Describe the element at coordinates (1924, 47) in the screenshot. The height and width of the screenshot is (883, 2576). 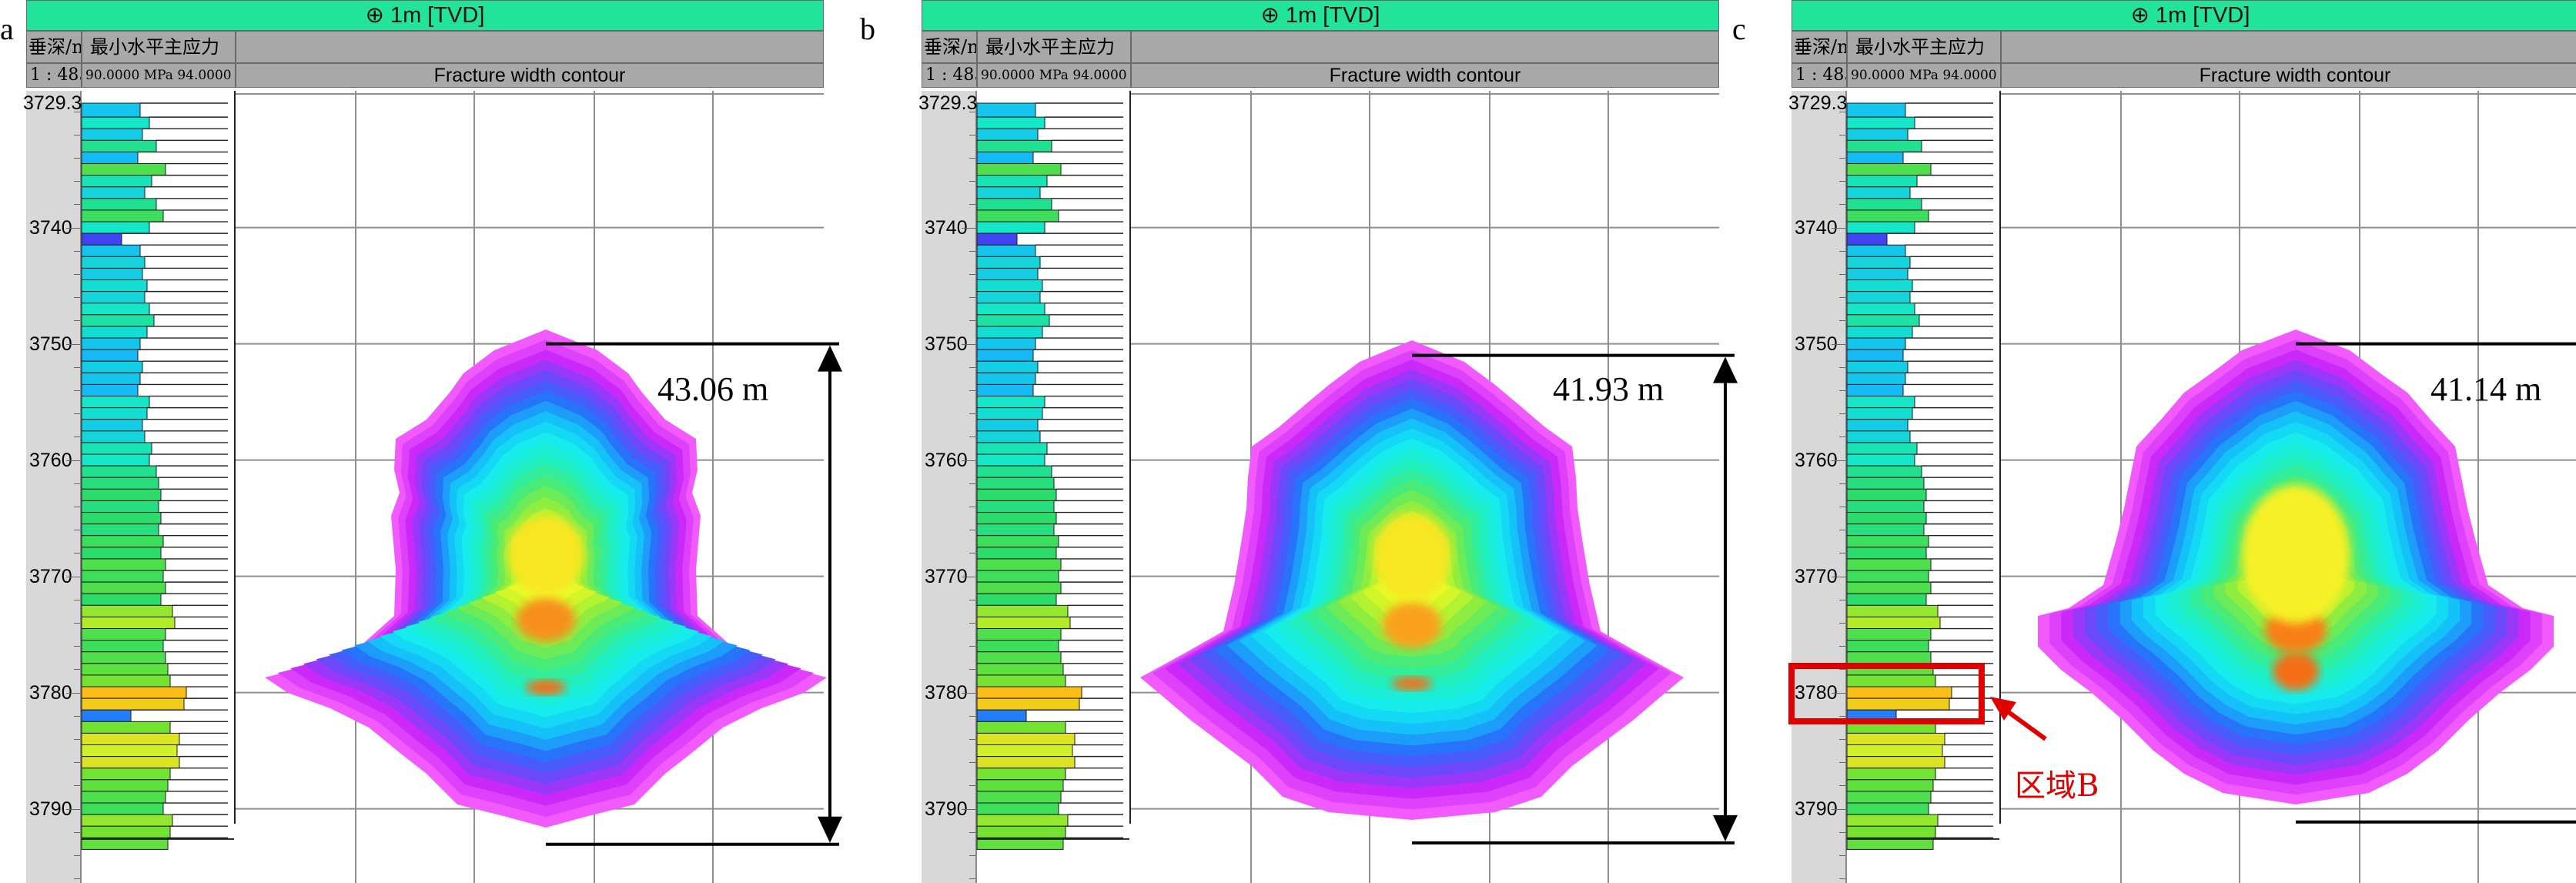
I see `stress-column-header: 最小水平主应力` at that location.